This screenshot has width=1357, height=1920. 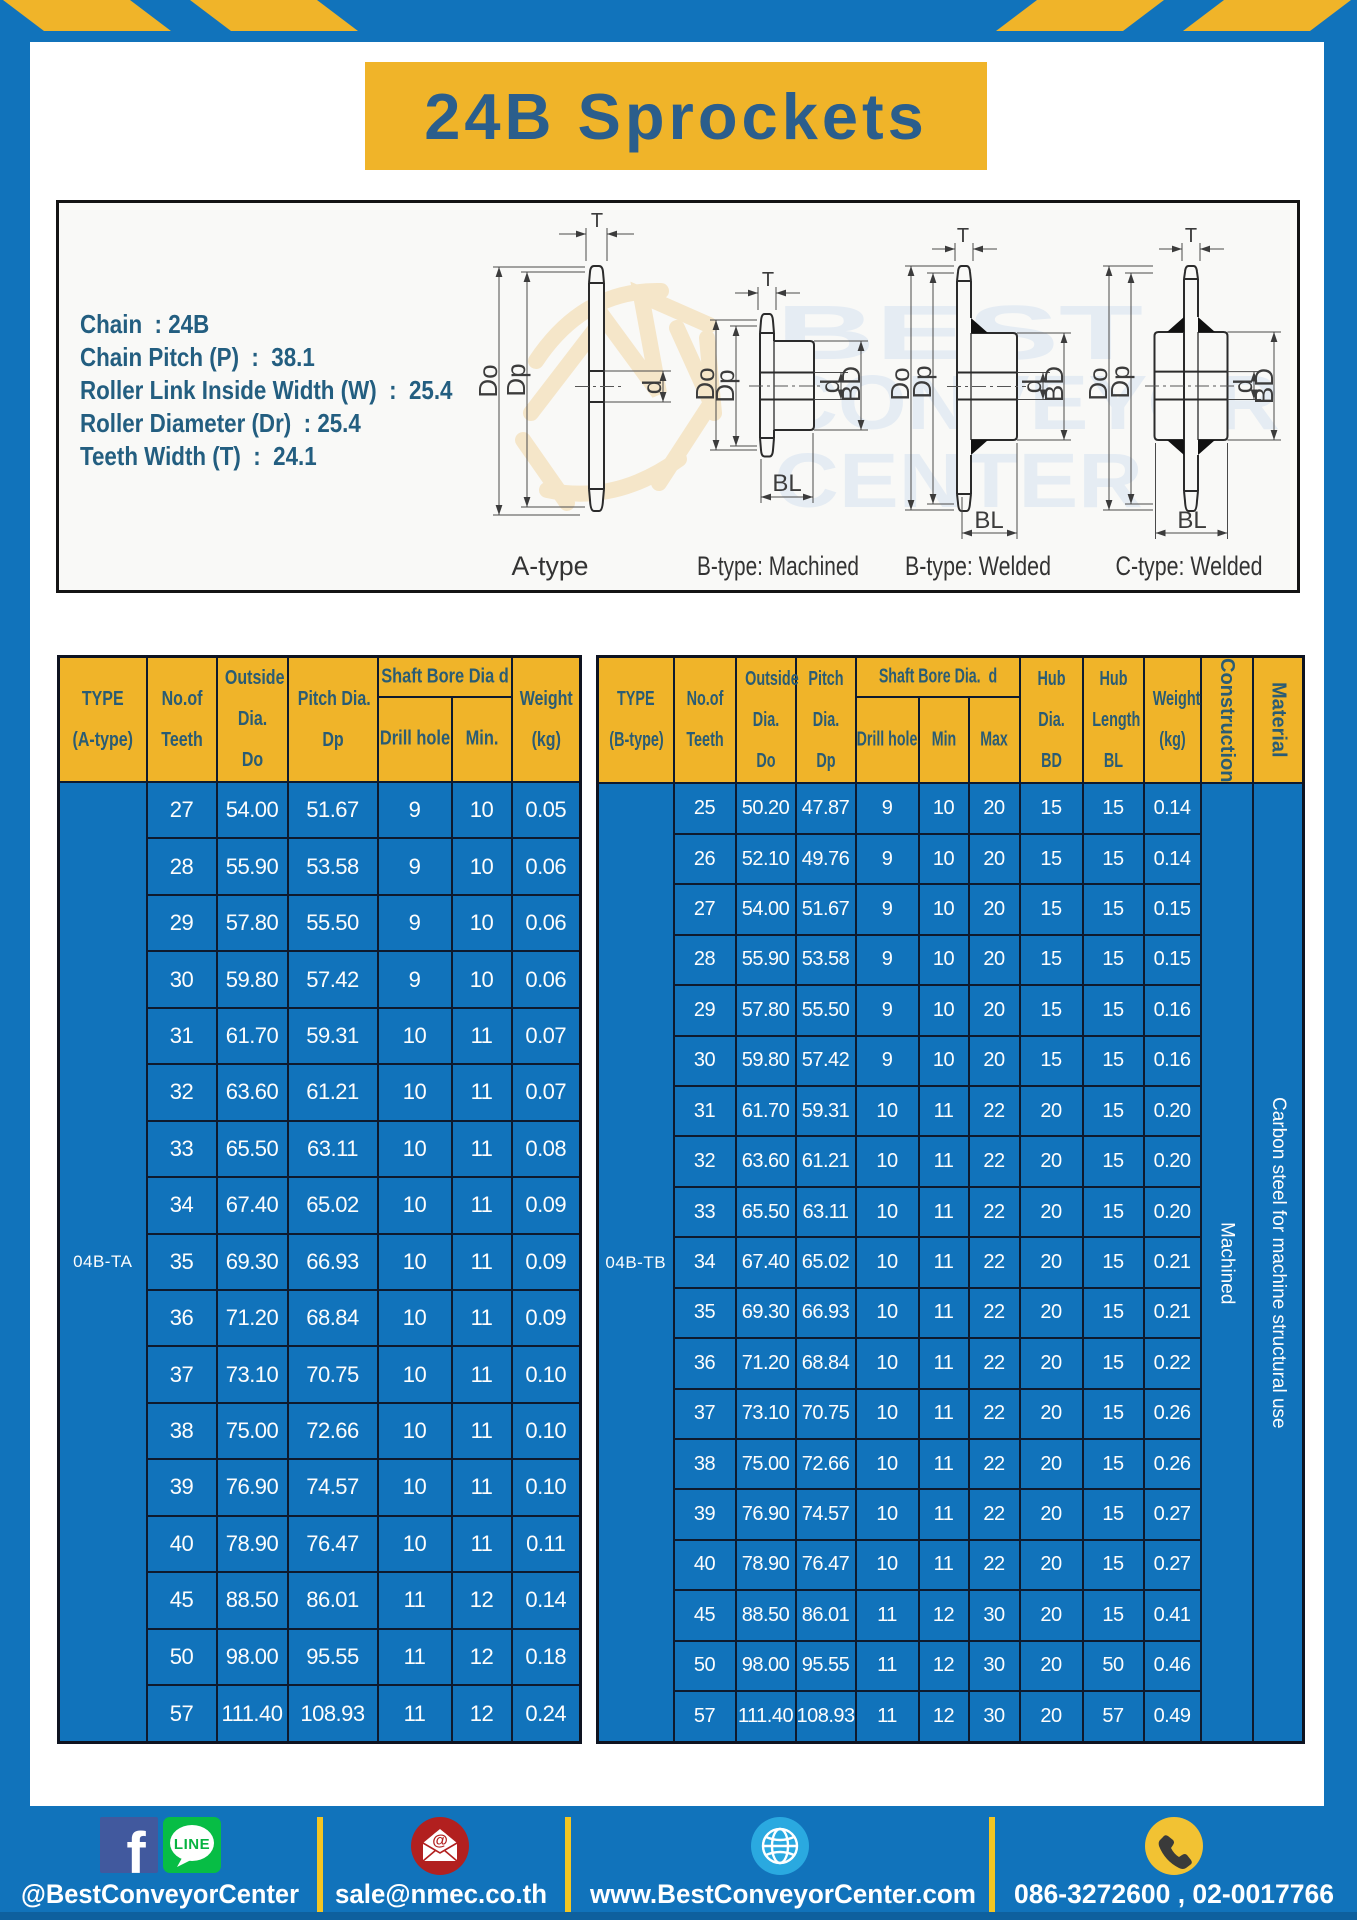 I want to click on svg-text: @BestConveyorCenter, so click(x=160, y=1894).